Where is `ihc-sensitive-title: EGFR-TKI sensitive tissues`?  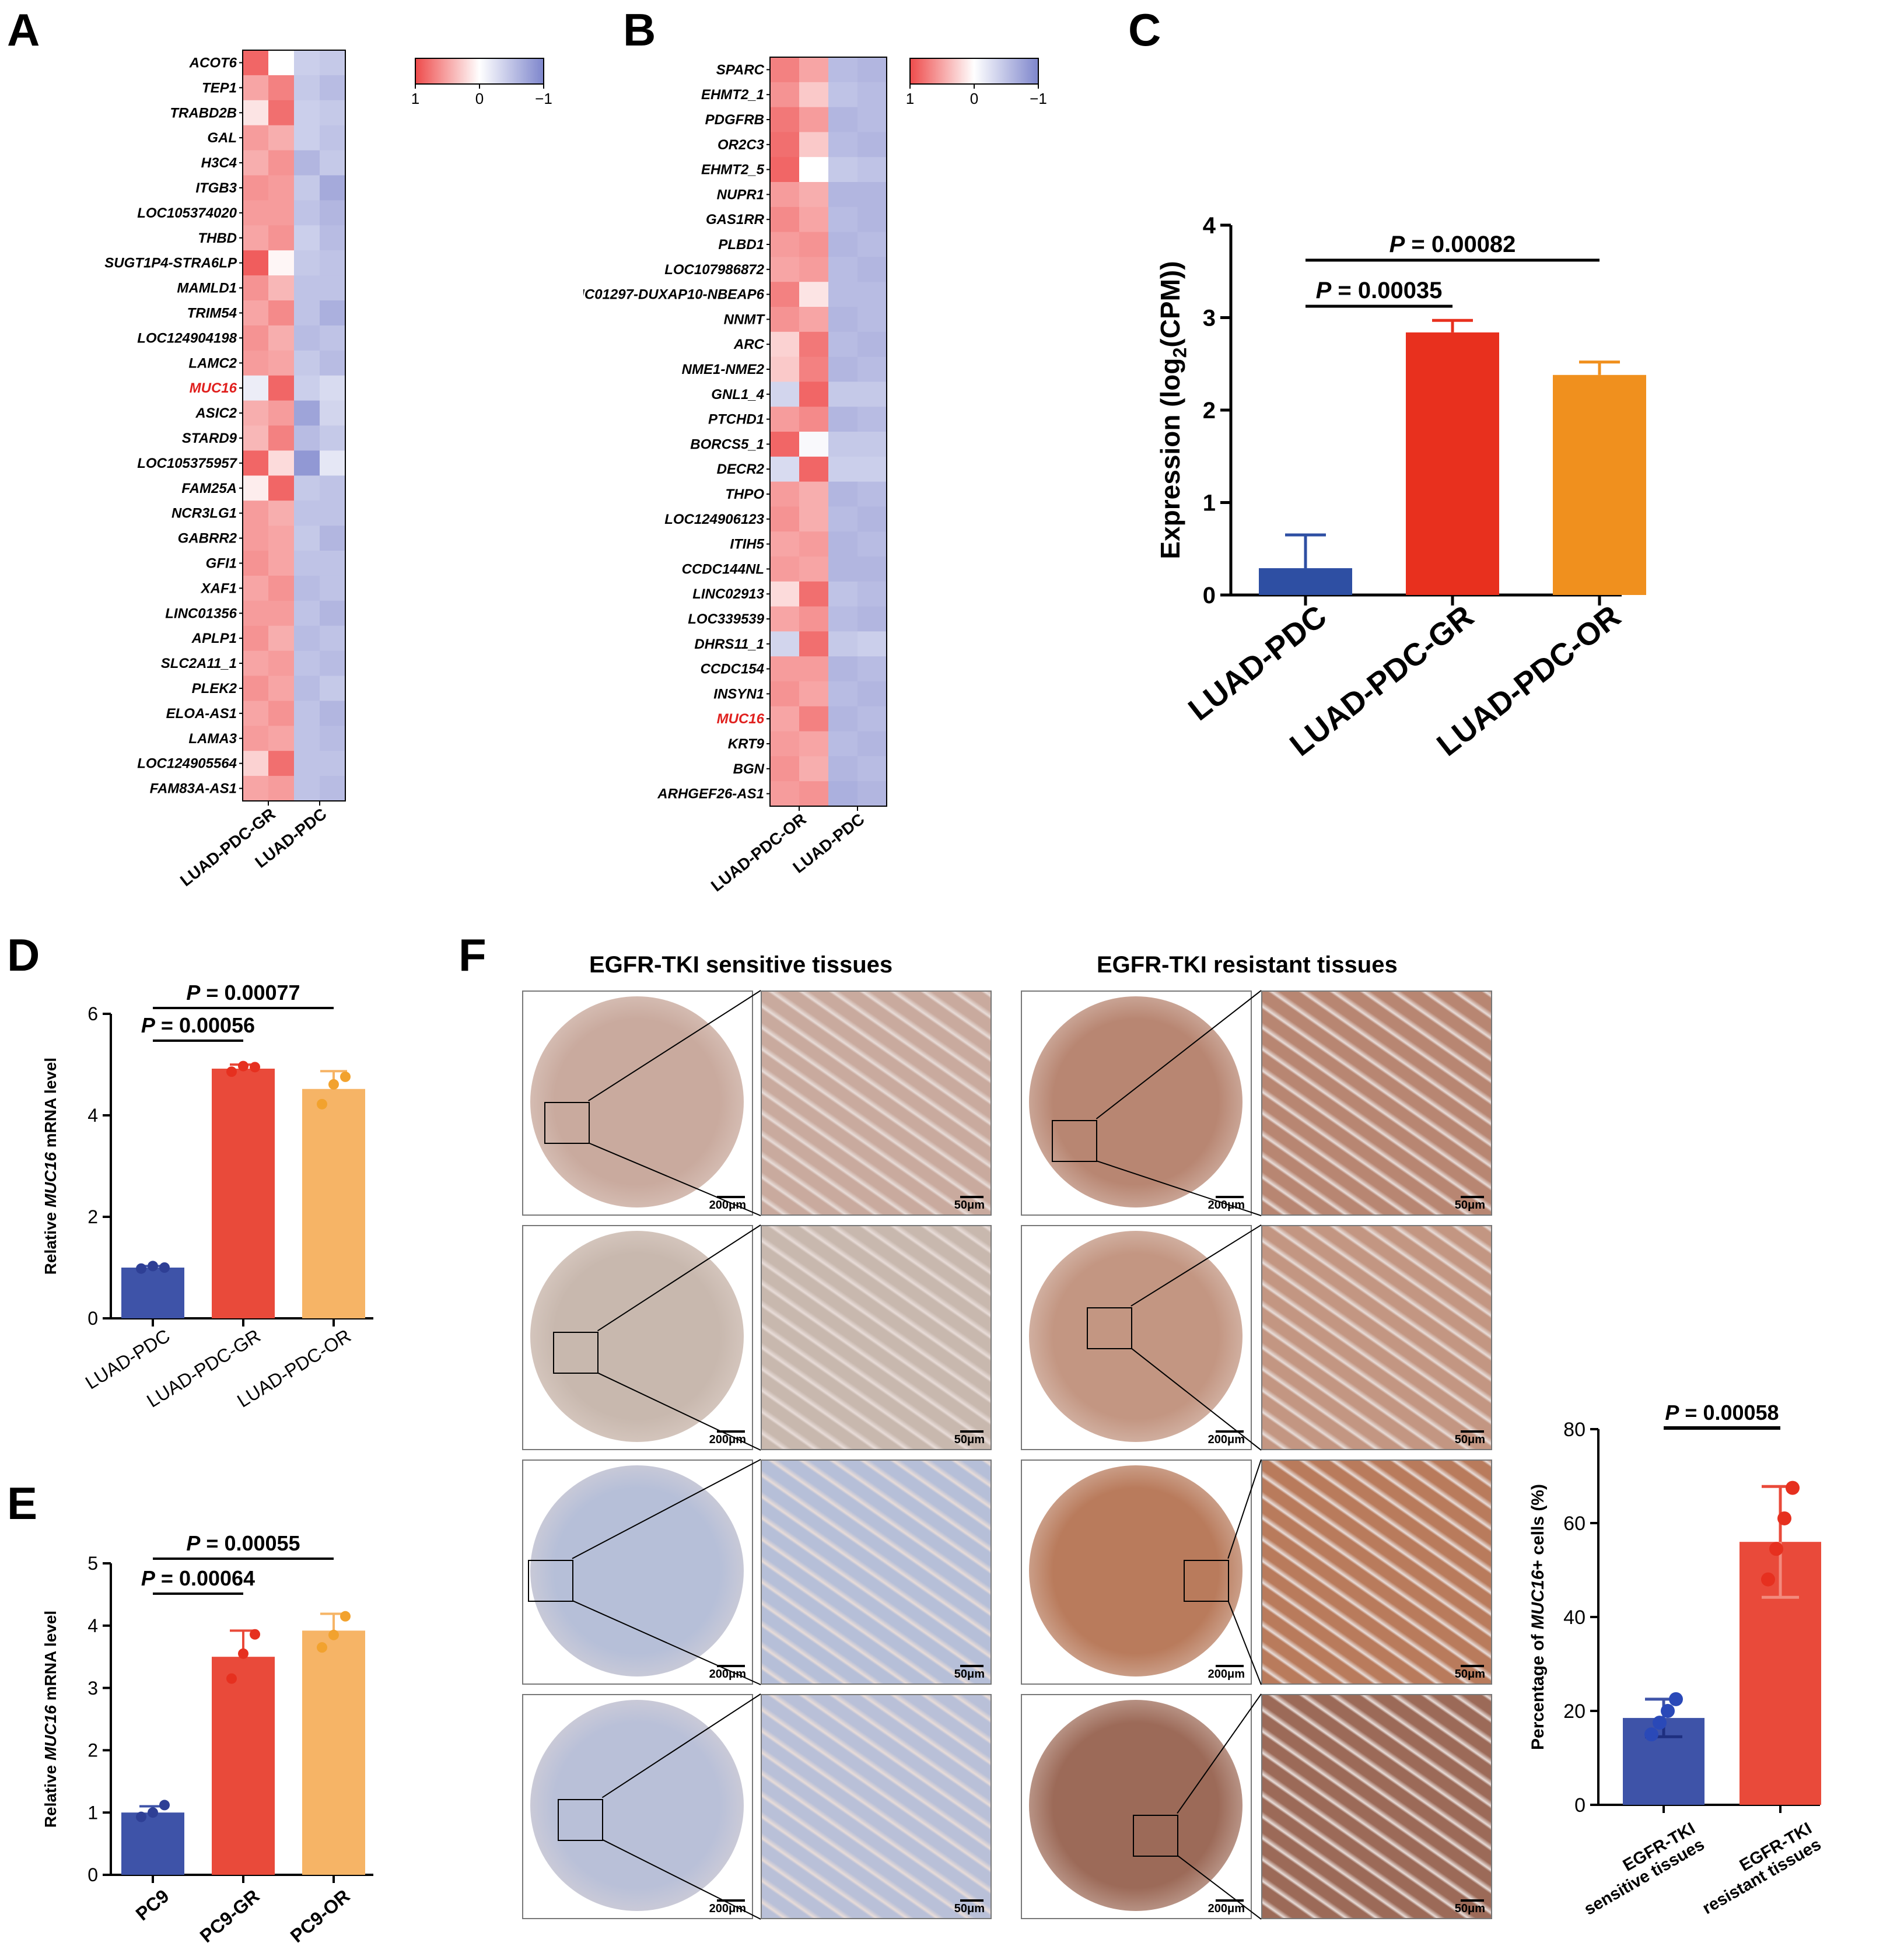
ihc-sensitive-title: EGFR-TKI sensitive tissues is located at coordinates (741, 965).